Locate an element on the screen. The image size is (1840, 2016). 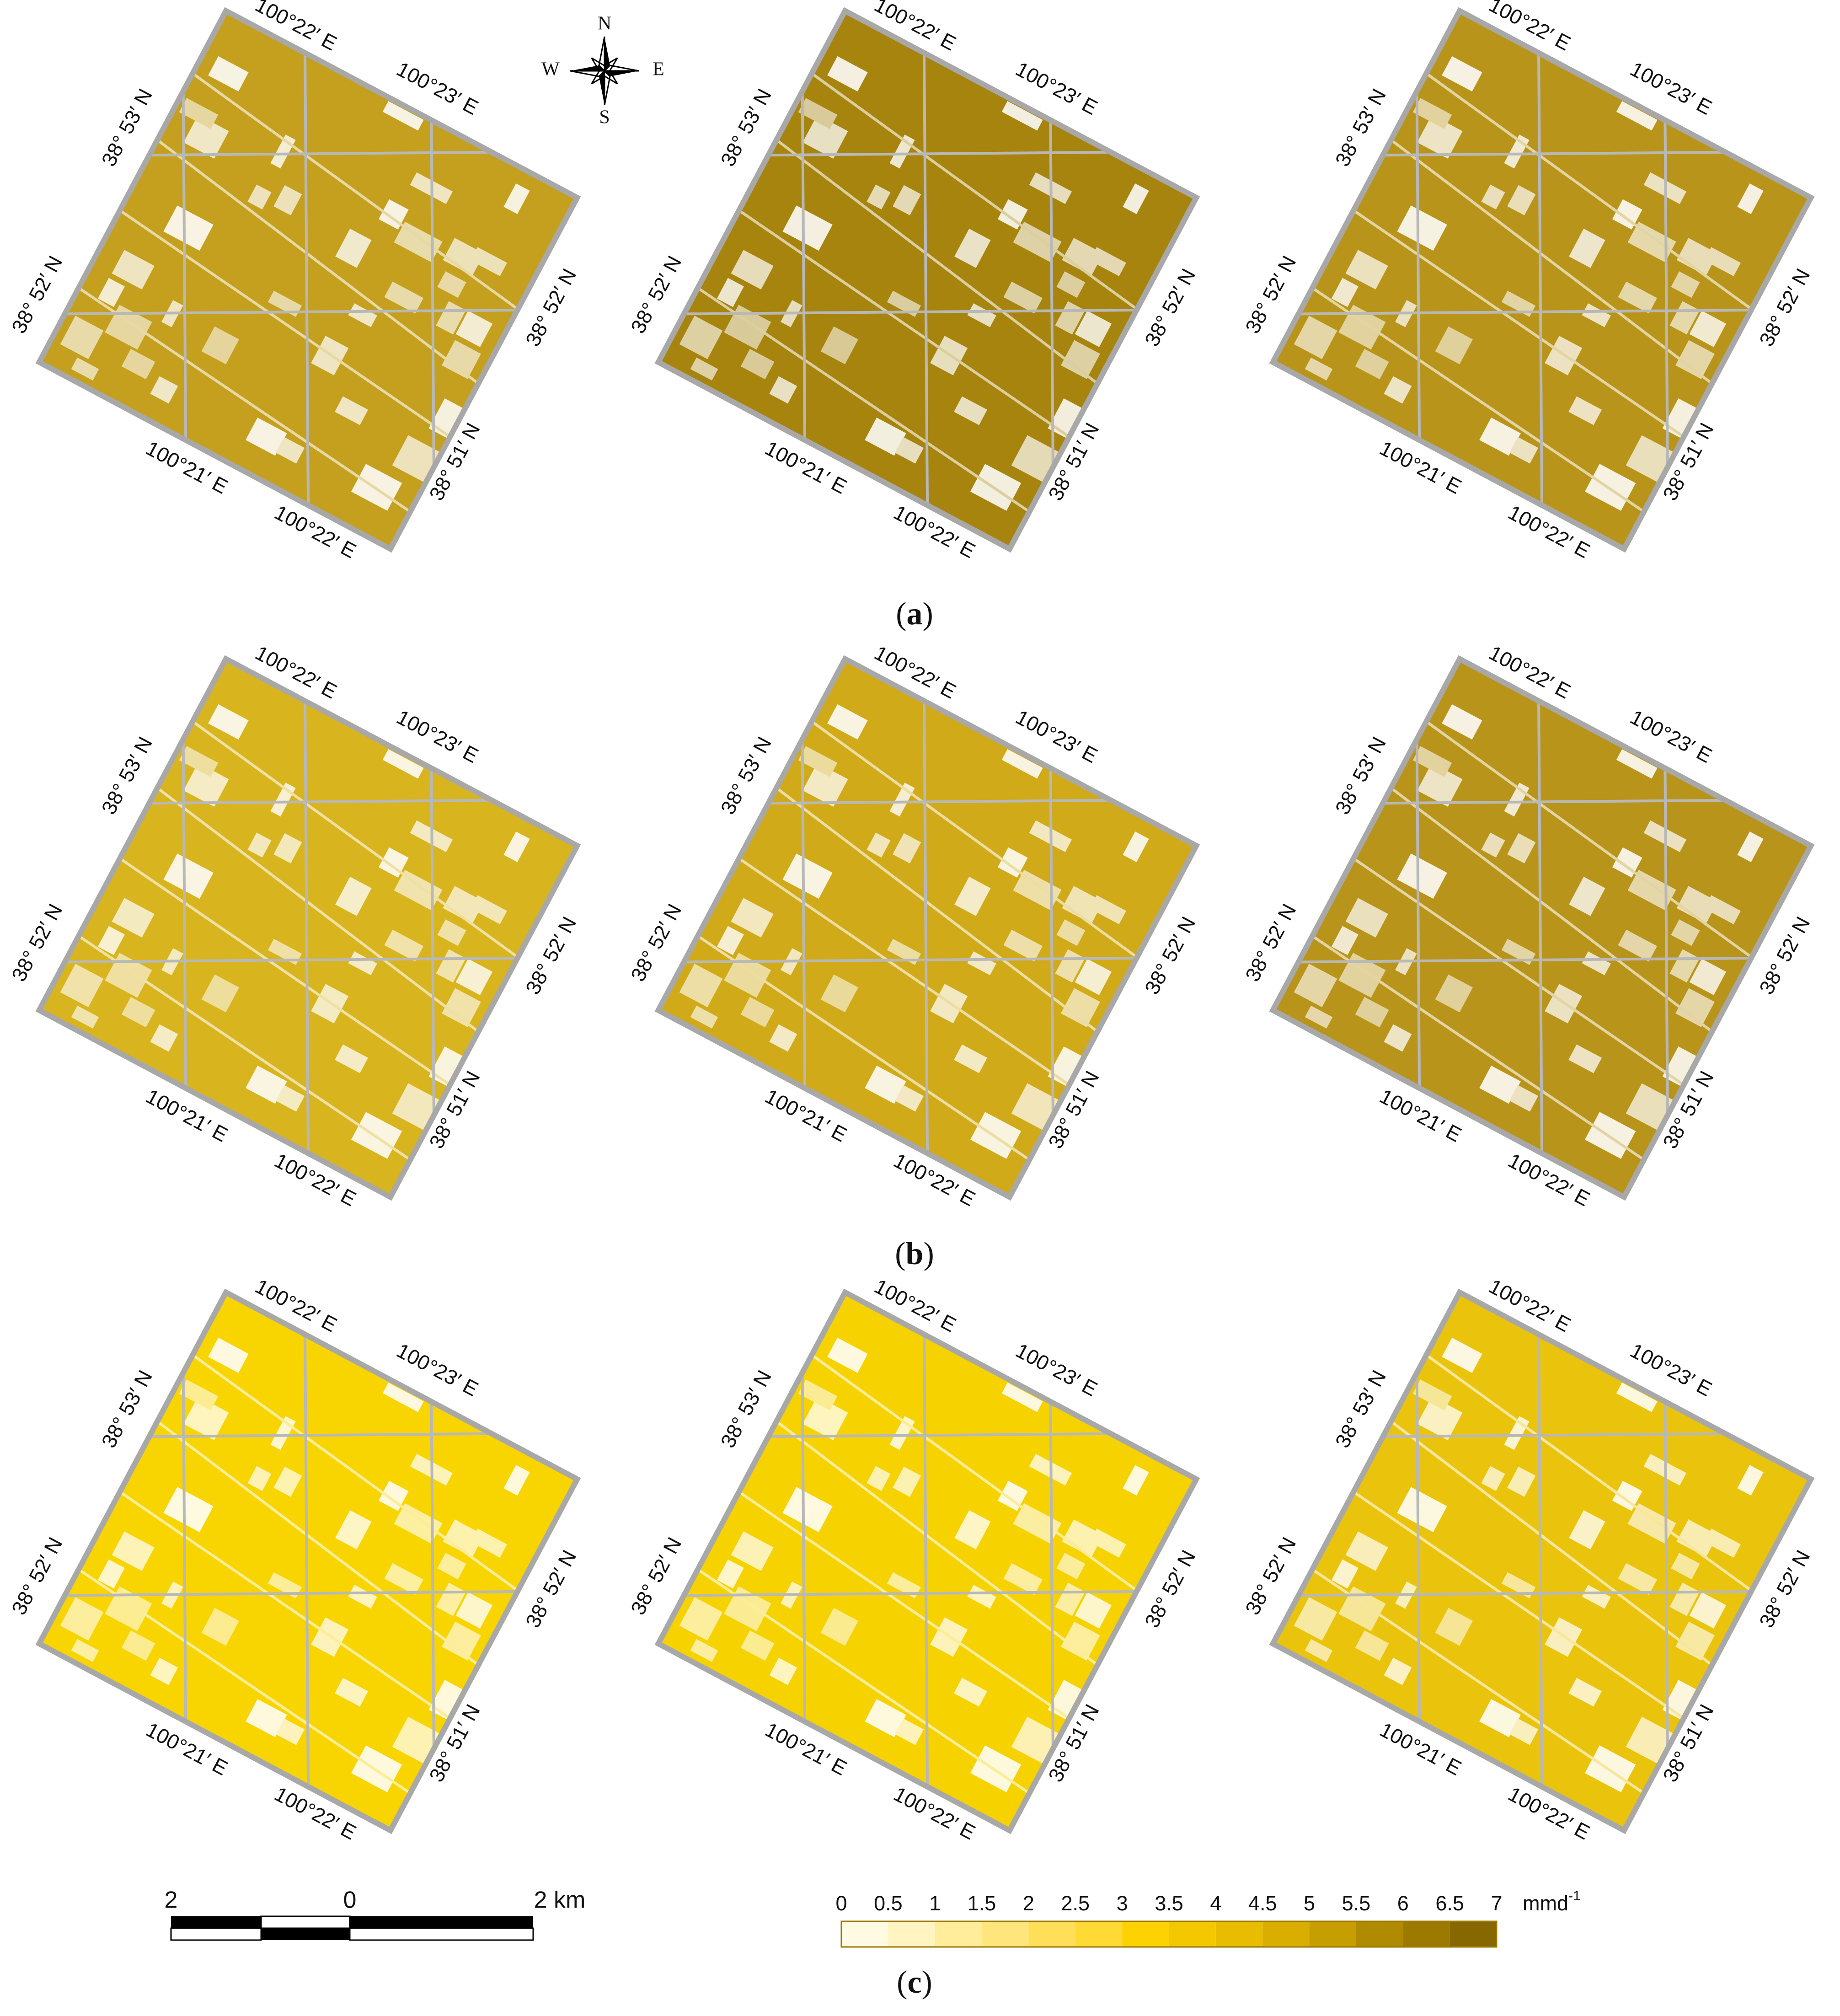
unit-exponent: -1 is located at coordinates (1574, 1895).